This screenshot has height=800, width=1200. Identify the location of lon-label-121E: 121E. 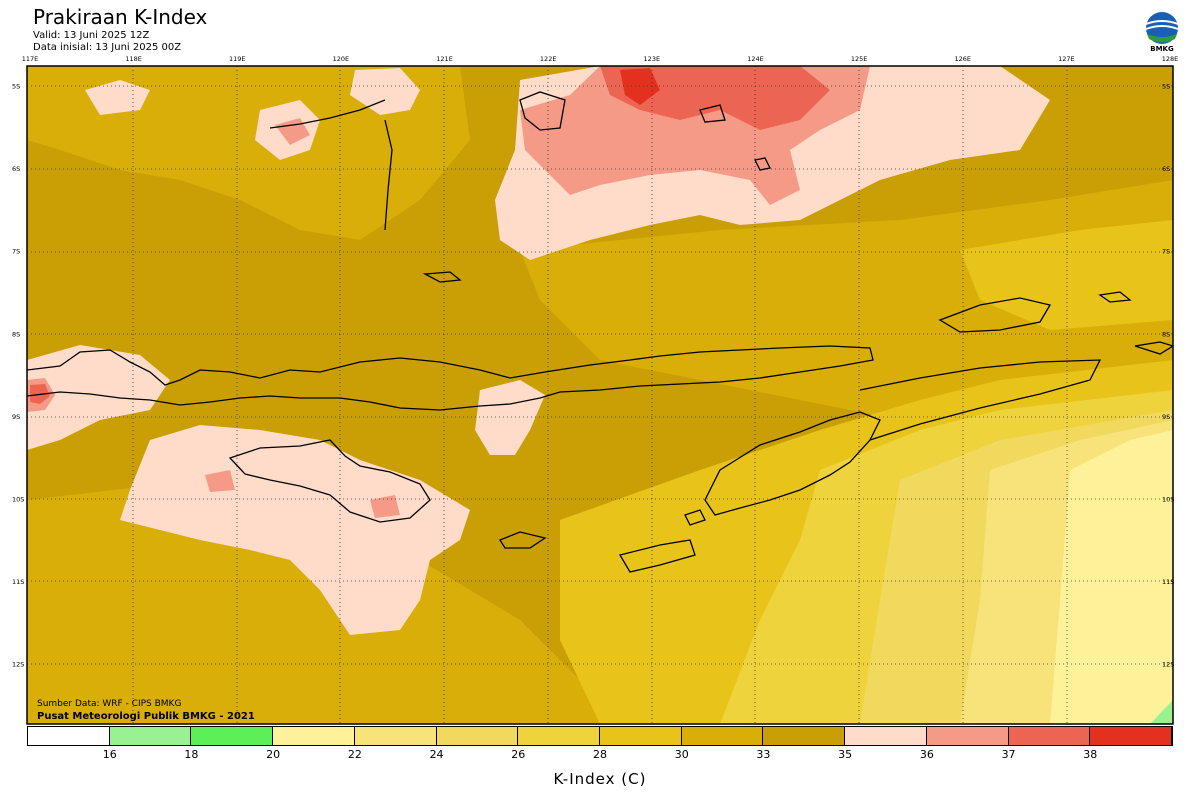
(444, 59).